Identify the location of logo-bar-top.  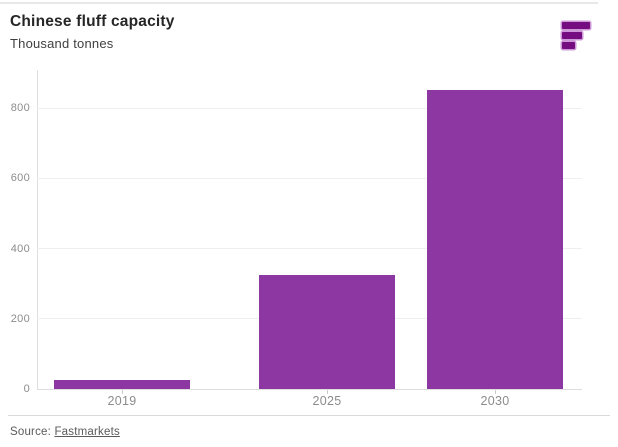
(576, 25).